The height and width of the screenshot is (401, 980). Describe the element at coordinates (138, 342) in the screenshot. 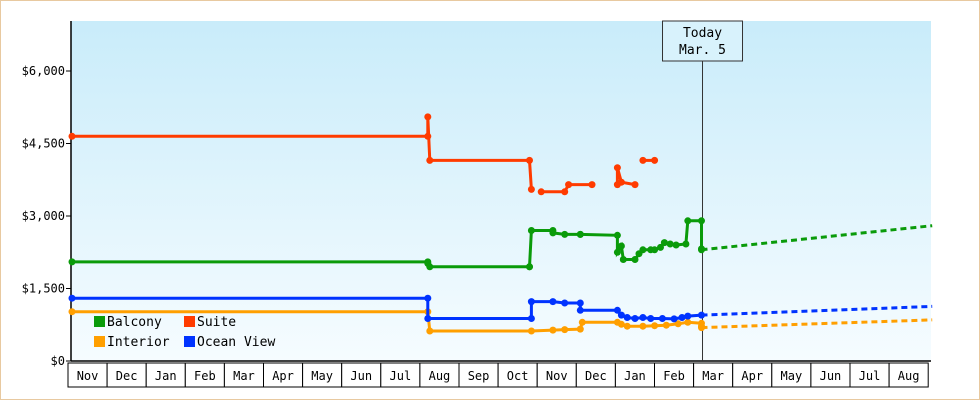

I see `legend-label-interior: Interior` at that location.